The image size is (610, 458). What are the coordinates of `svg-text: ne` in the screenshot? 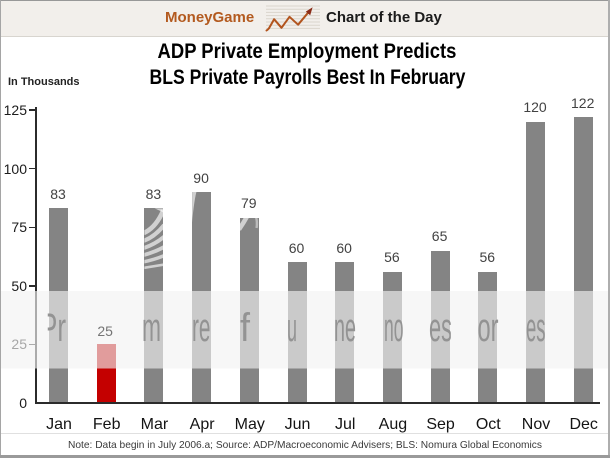 It's located at (345, 328).